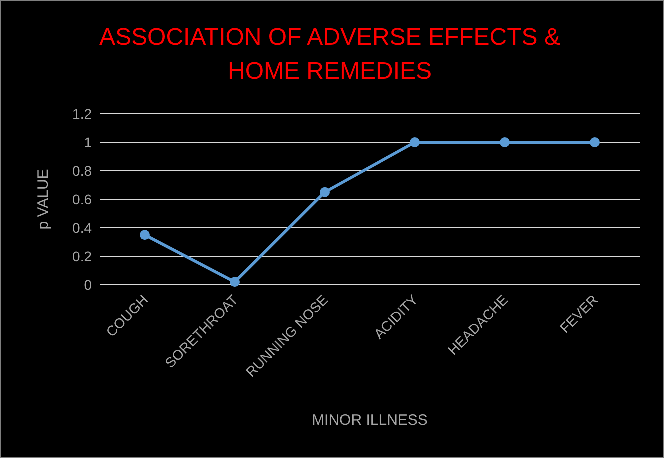  What do you see at coordinates (370, 420) in the screenshot?
I see `x-axis-title: MINOR ILLNESS` at bounding box center [370, 420].